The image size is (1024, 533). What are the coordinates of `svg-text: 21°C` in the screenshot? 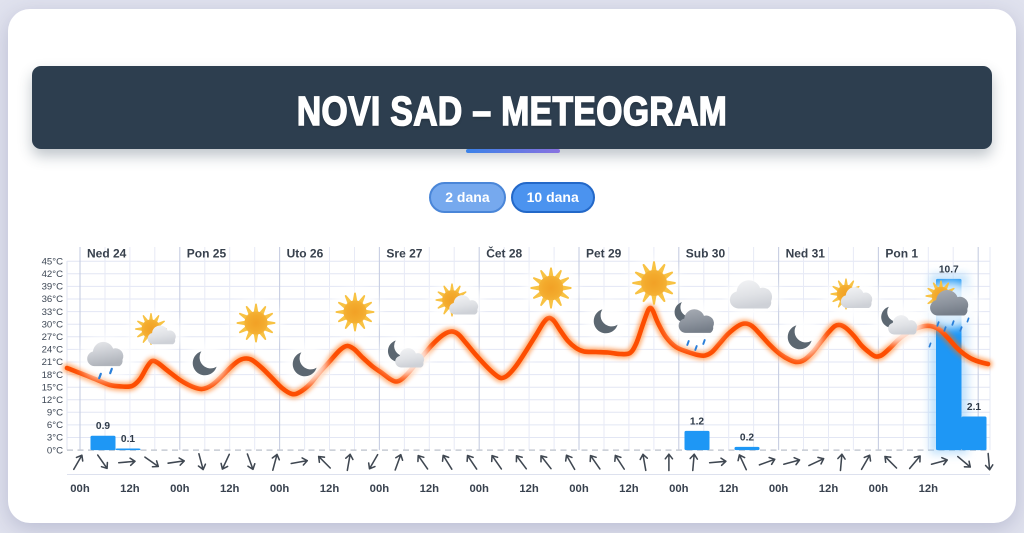 It's located at (53, 362).